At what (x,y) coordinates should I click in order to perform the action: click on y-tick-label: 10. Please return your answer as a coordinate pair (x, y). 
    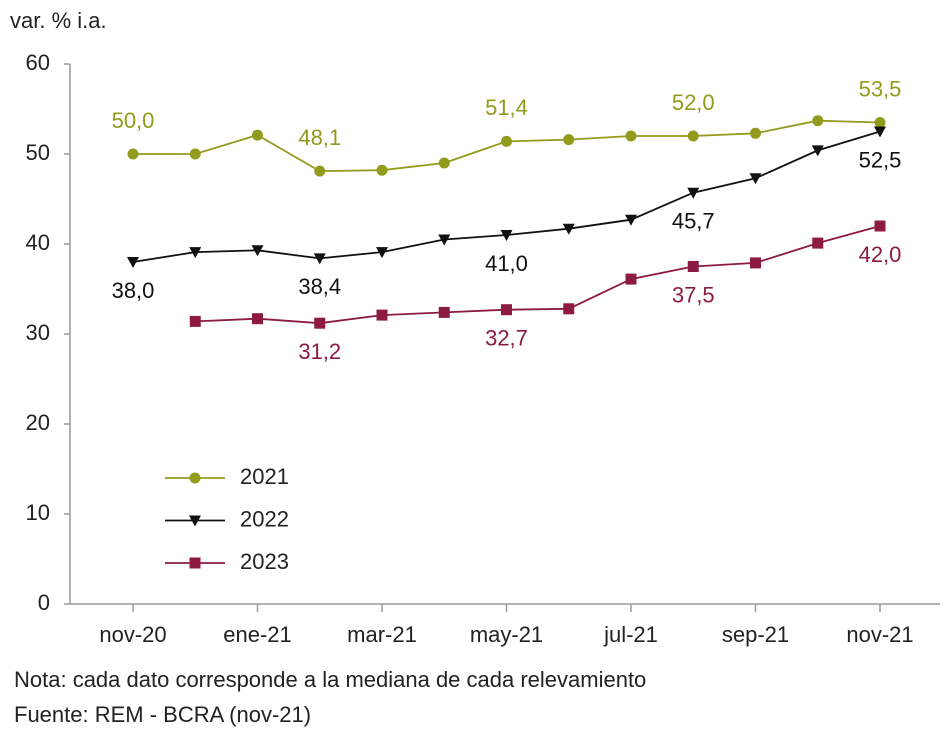
    Looking at the image, I should click on (38, 512).